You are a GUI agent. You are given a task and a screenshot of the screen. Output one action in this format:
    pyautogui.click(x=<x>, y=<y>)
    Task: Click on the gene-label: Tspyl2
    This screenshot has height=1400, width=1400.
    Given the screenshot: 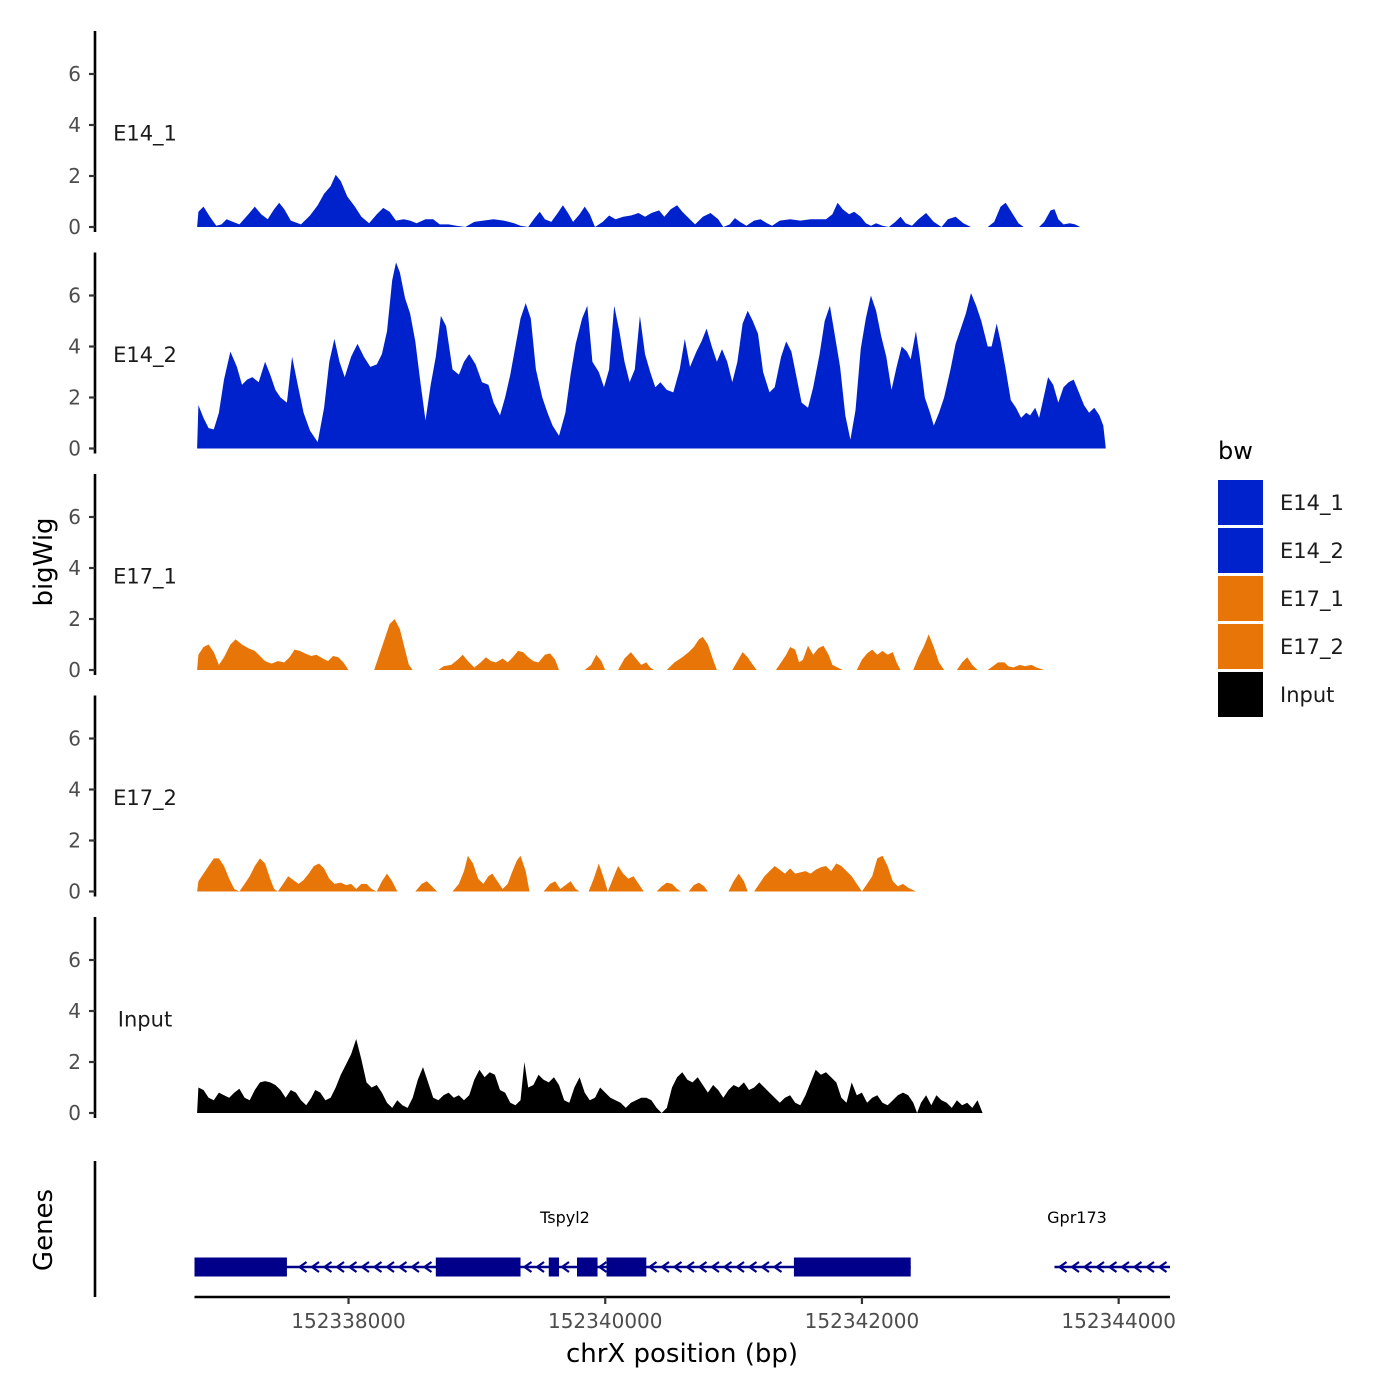 What is the action you would take?
    pyautogui.click(x=564, y=1217)
    